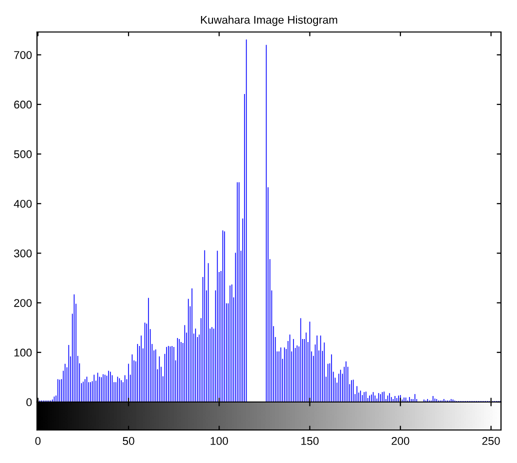 Image resolution: width=517 pixels, height=463 pixels. Describe the element at coordinates (219, 441) in the screenshot. I see `x-tick-label: 100` at that location.